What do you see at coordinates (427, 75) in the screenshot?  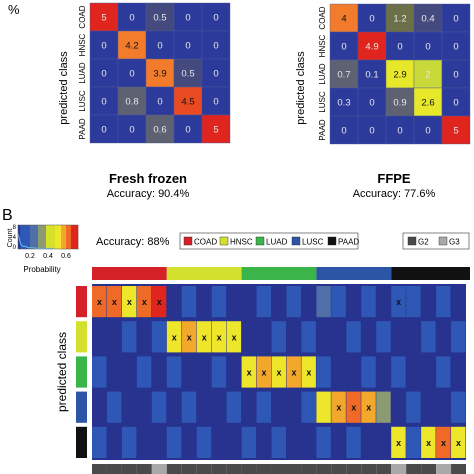 I see `cell-value-label: 2` at bounding box center [427, 75].